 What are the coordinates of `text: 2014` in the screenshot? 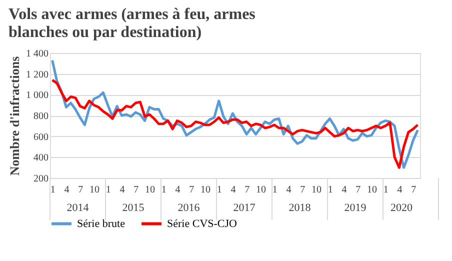 It's located at (78, 208).